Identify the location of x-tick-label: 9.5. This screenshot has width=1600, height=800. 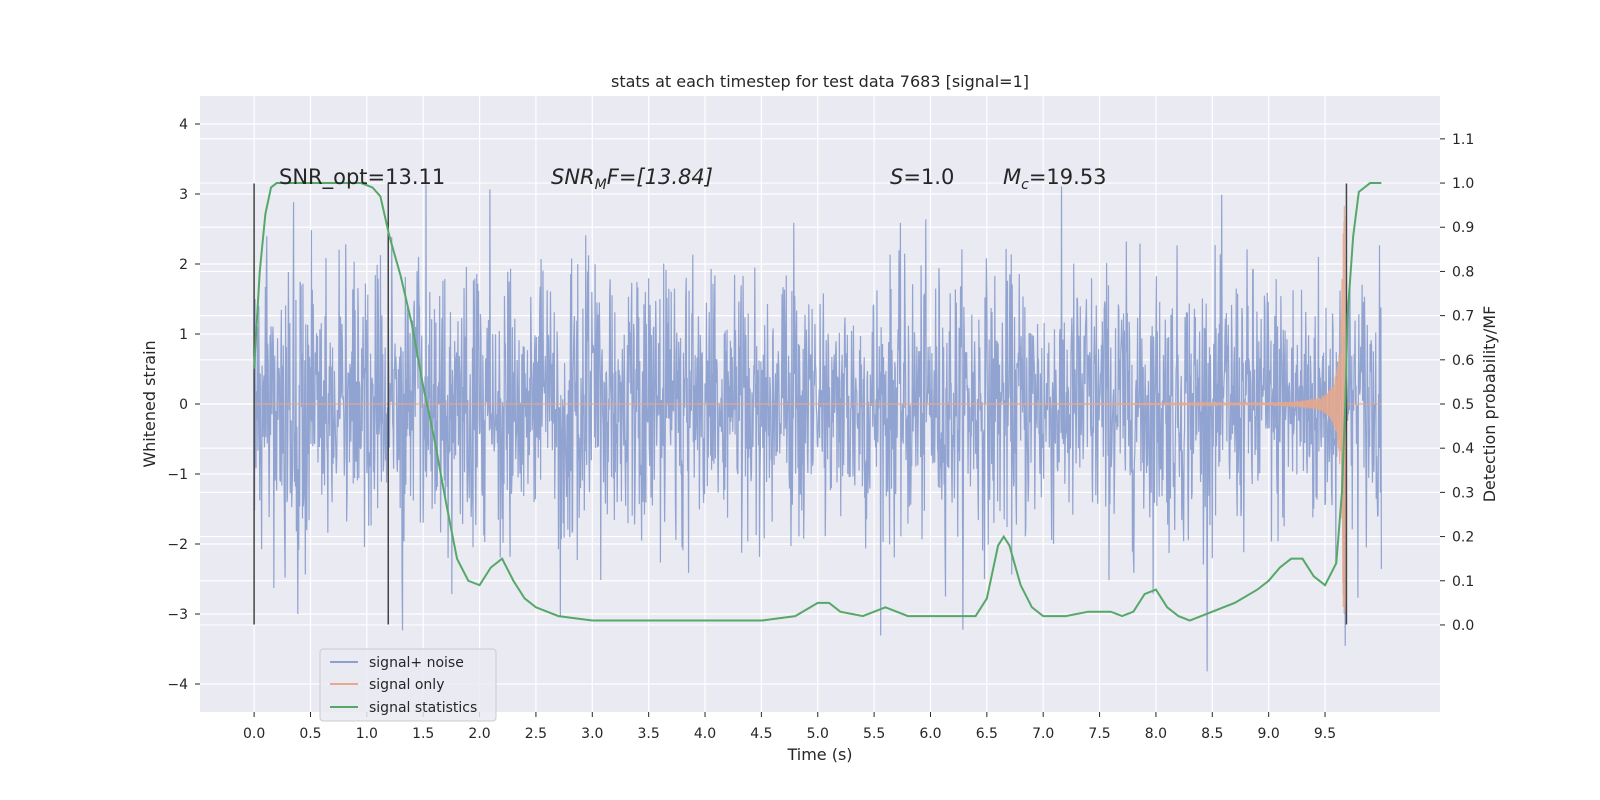
(1325, 734).